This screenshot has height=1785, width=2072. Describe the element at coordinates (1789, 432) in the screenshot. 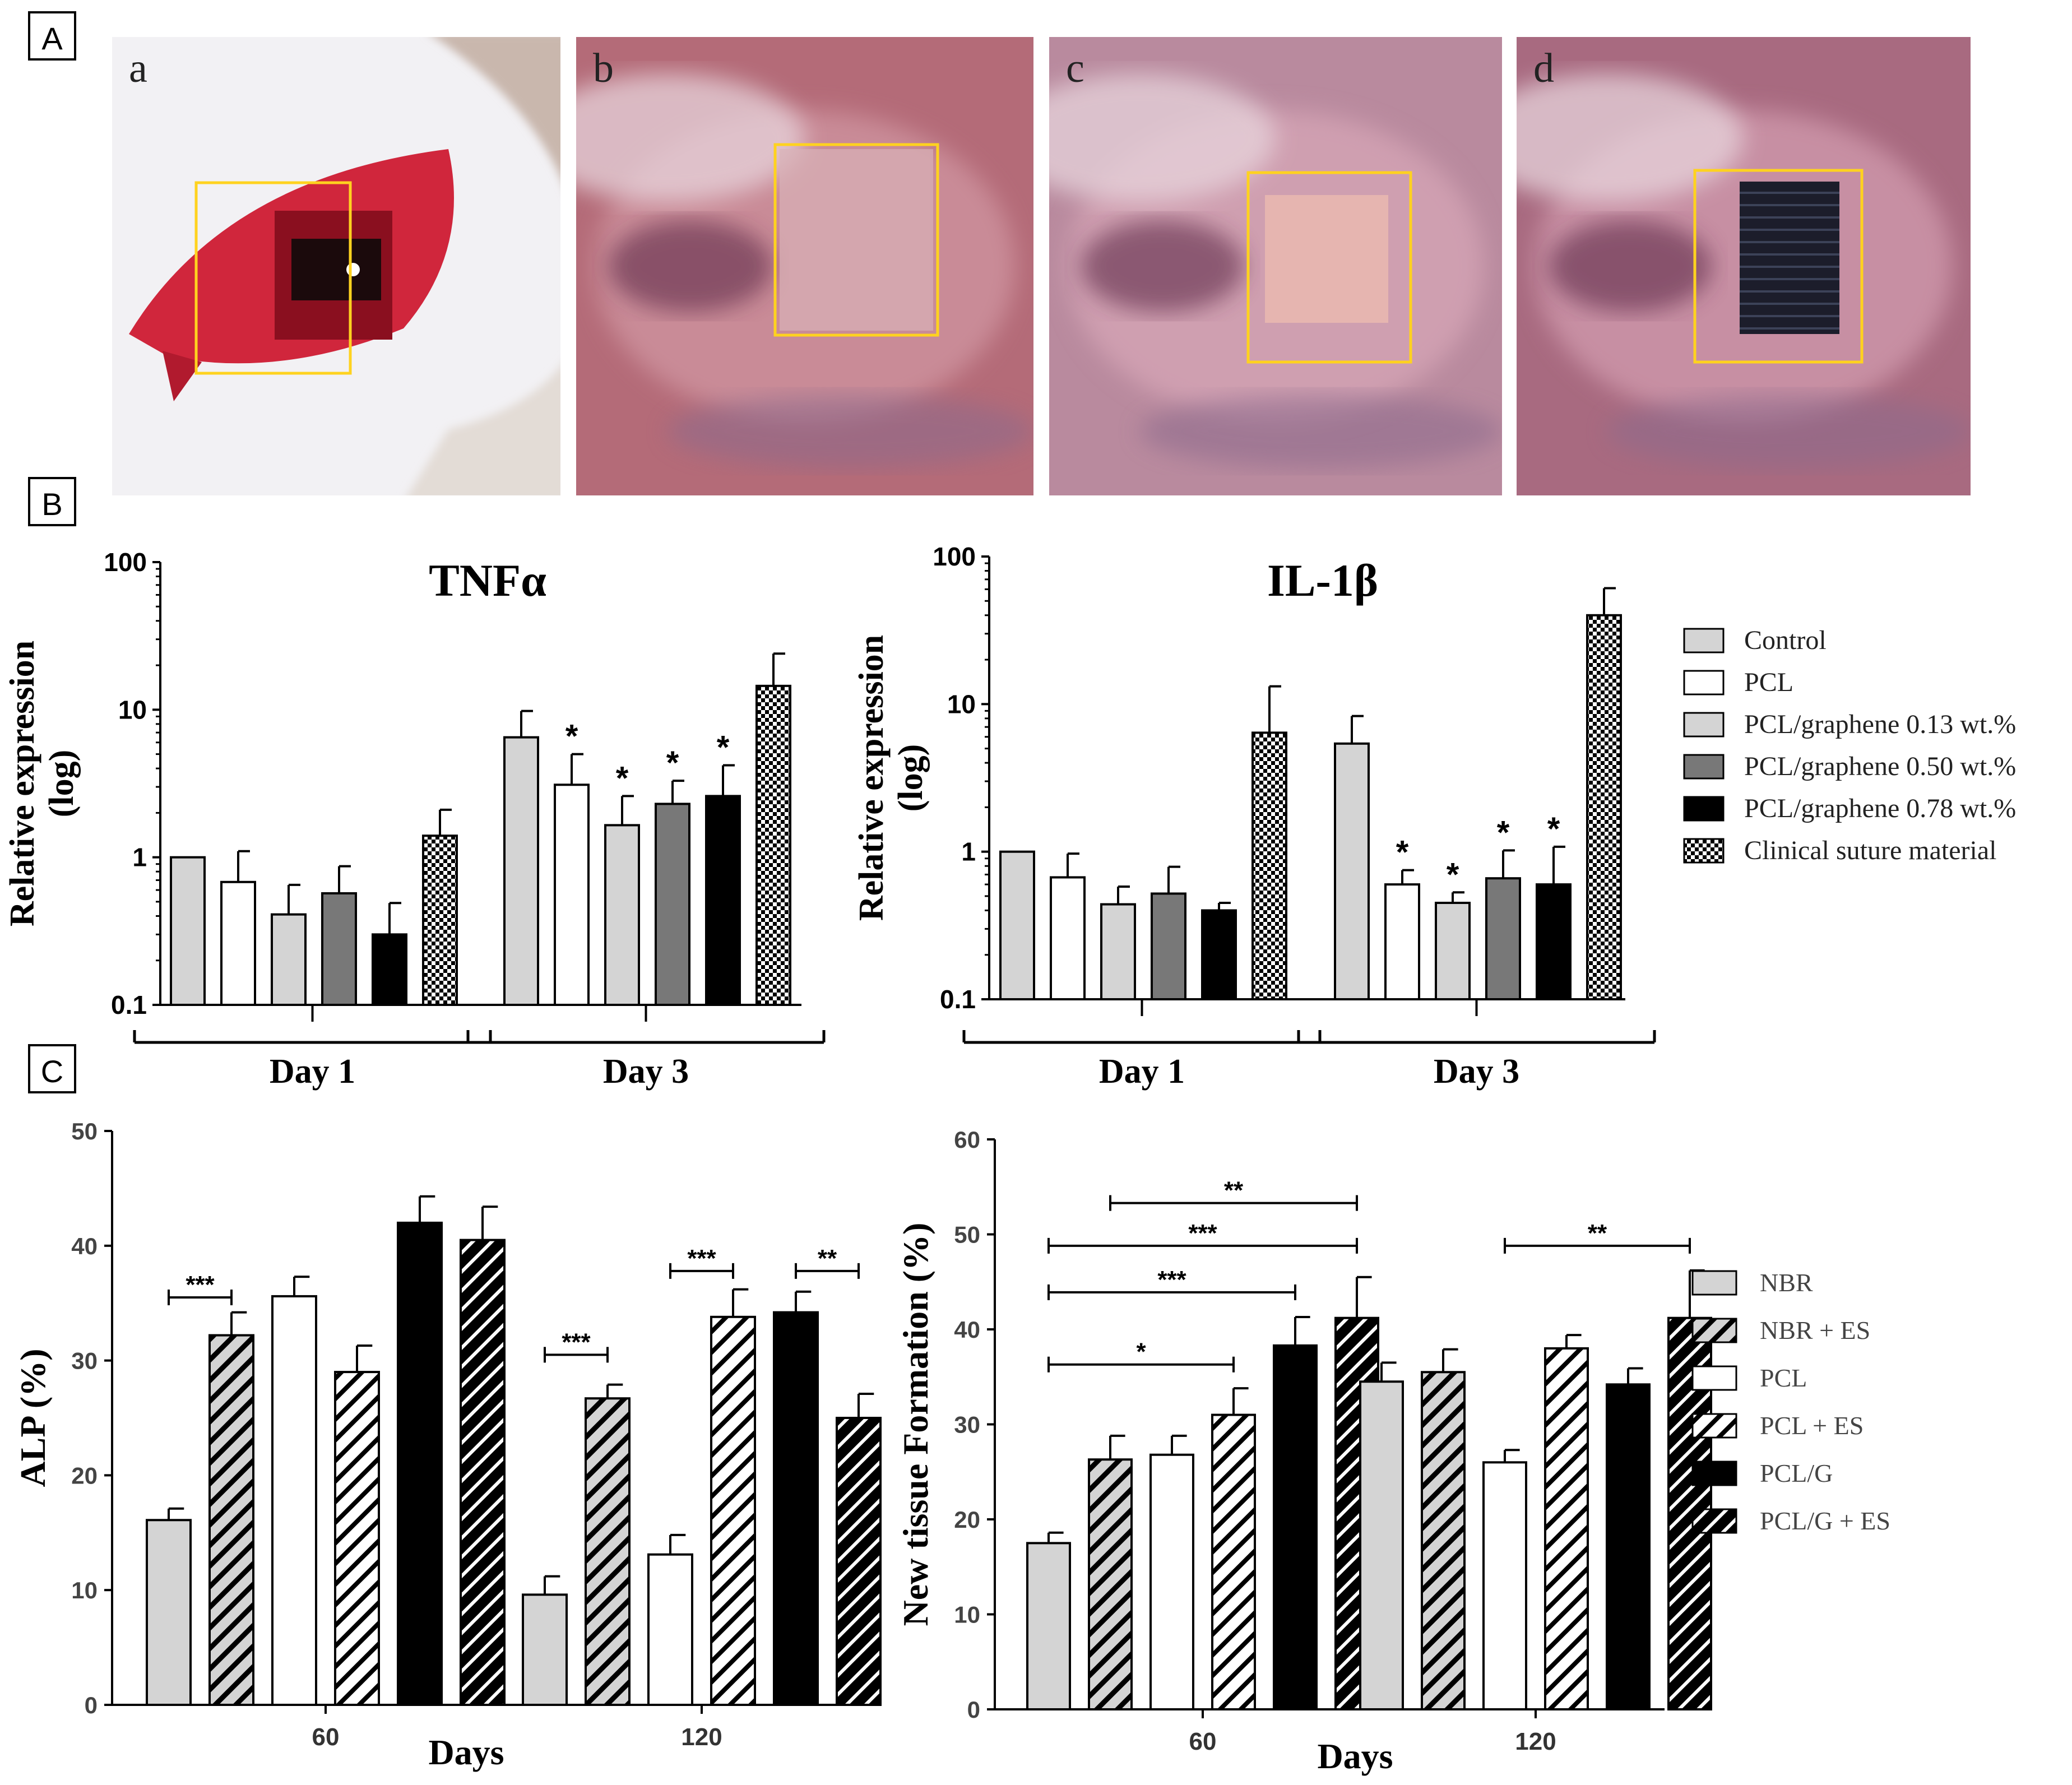

I see `tissue-lower` at that location.